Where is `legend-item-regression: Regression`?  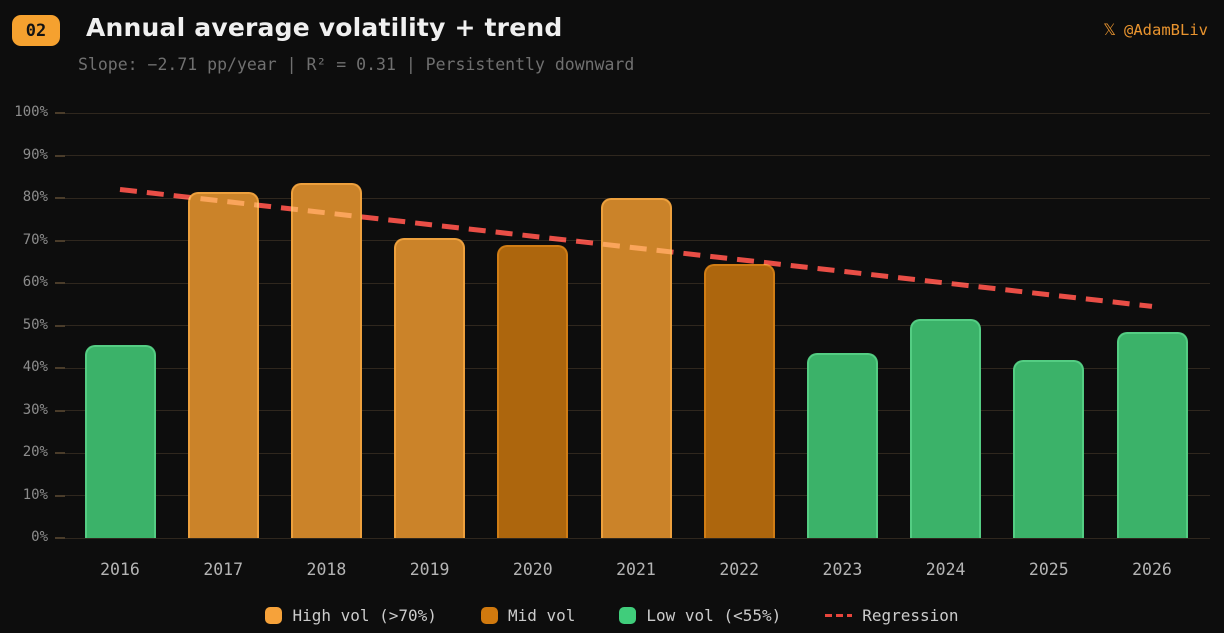 legend-item-regression: Regression is located at coordinates (892, 615).